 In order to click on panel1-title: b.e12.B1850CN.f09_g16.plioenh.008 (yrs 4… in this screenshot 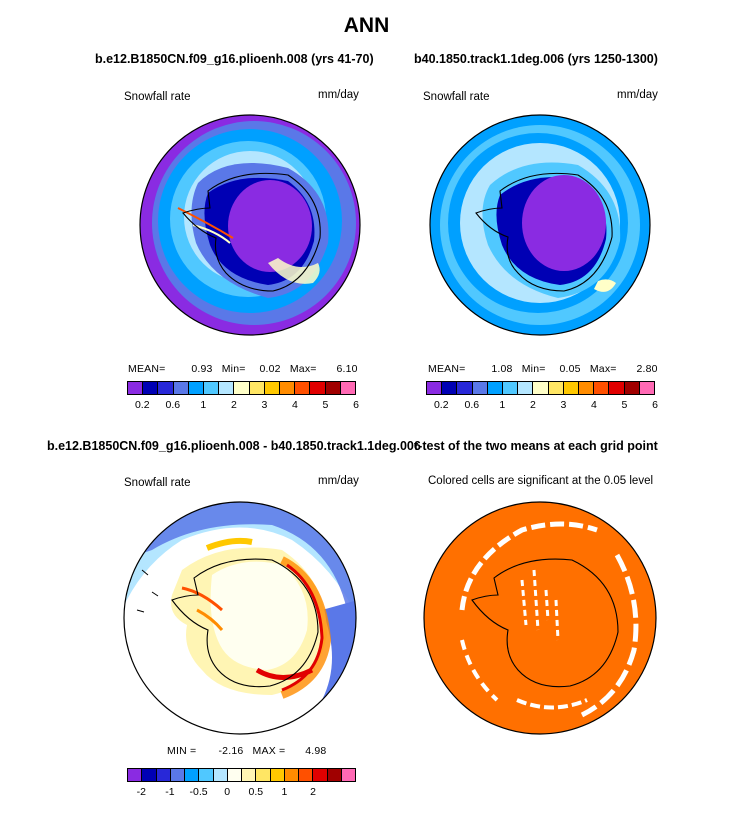, I will do `click(234, 59)`.